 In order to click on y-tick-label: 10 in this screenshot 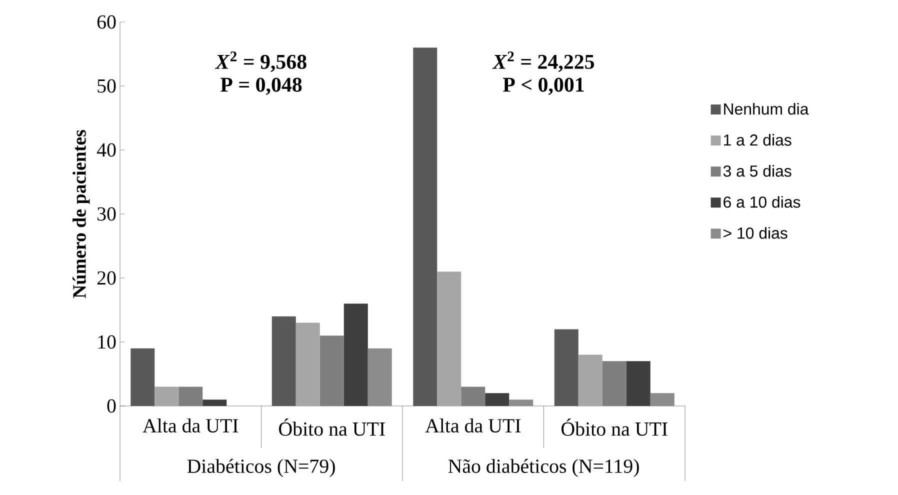, I will do `click(107, 342)`.